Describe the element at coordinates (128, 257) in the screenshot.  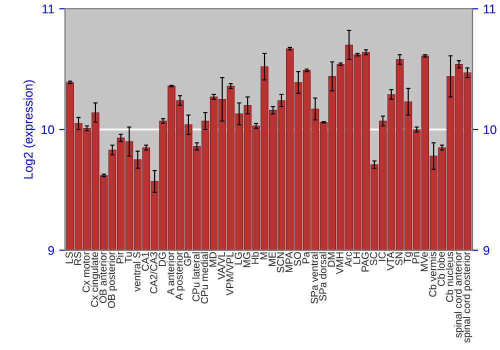
I see `x-tick-label: Tu` at that location.